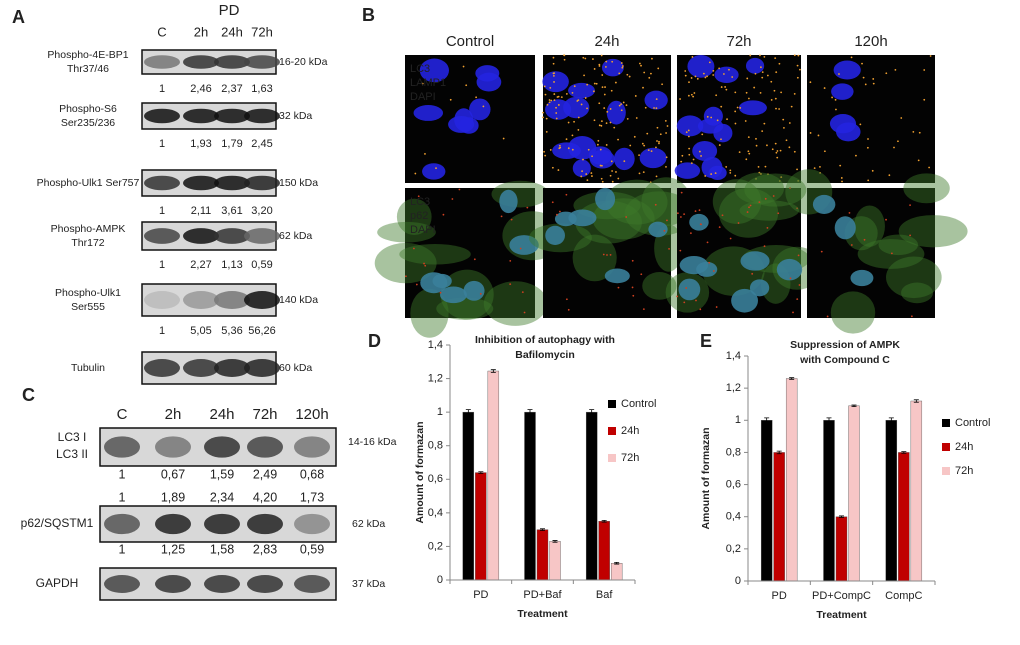  What do you see at coordinates (200, 265) in the screenshot?
I see `quant-value: 2,27` at bounding box center [200, 265].